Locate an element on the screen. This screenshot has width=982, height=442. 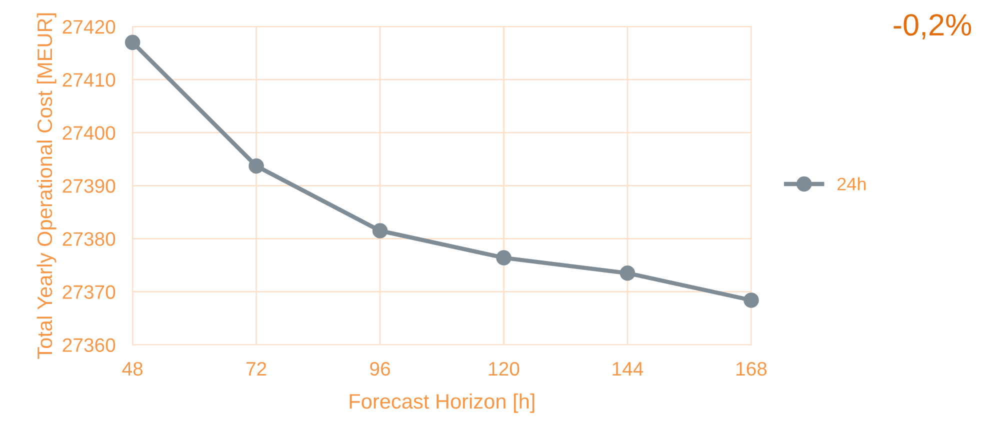
y-tick-label: 27360 is located at coordinates (89, 345).